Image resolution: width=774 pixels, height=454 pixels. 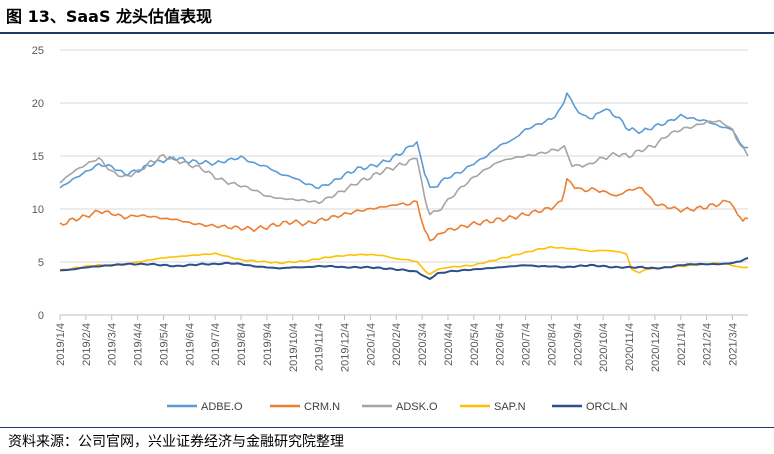 What do you see at coordinates (38, 157) in the screenshot?
I see `y-tick-label: 15` at bounding box center [38, 157].